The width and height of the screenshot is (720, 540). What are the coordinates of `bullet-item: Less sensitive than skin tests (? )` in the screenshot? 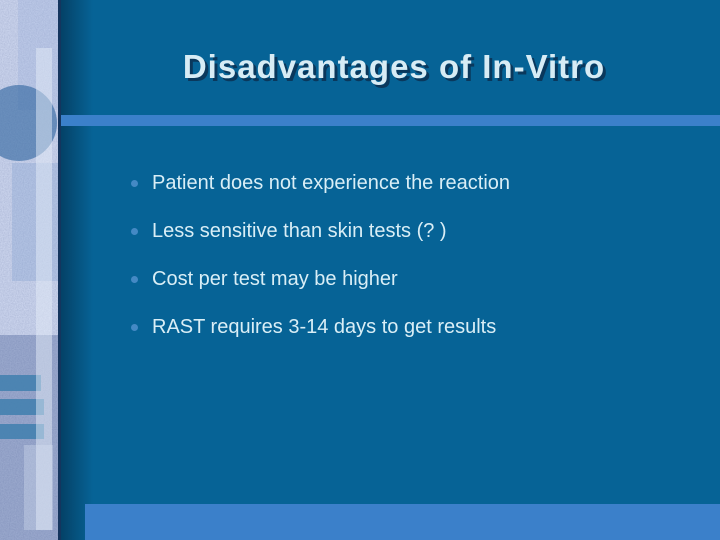 It's located at (360, 231).